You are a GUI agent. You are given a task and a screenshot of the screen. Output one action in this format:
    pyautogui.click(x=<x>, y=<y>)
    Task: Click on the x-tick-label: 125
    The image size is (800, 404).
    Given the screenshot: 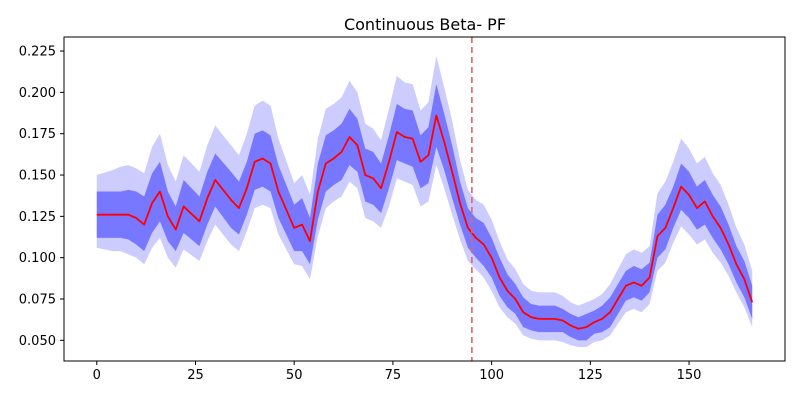 What is the action you would take?
    pyautogui.click(x=590, y=375)
    